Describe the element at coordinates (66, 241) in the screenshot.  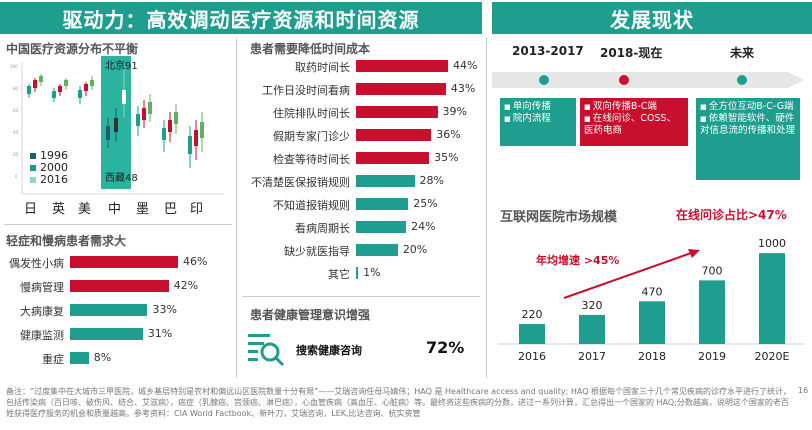
I see `demand-title: 轻症和慢病患者需求大` at that location.